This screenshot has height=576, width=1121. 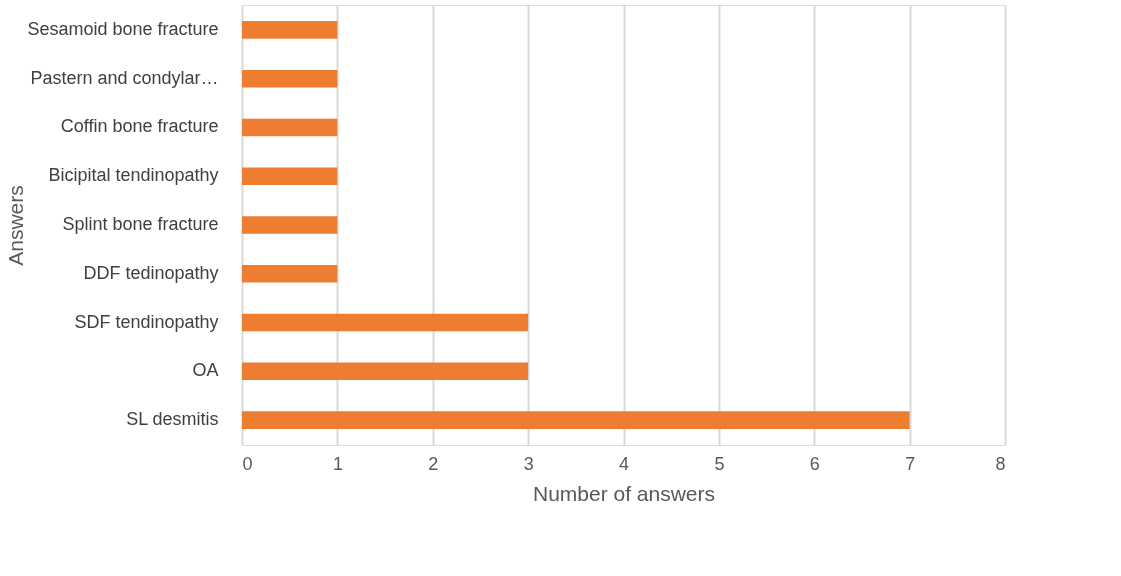 I want to click on x-tick-label: 1, so click(x=337, y=463).